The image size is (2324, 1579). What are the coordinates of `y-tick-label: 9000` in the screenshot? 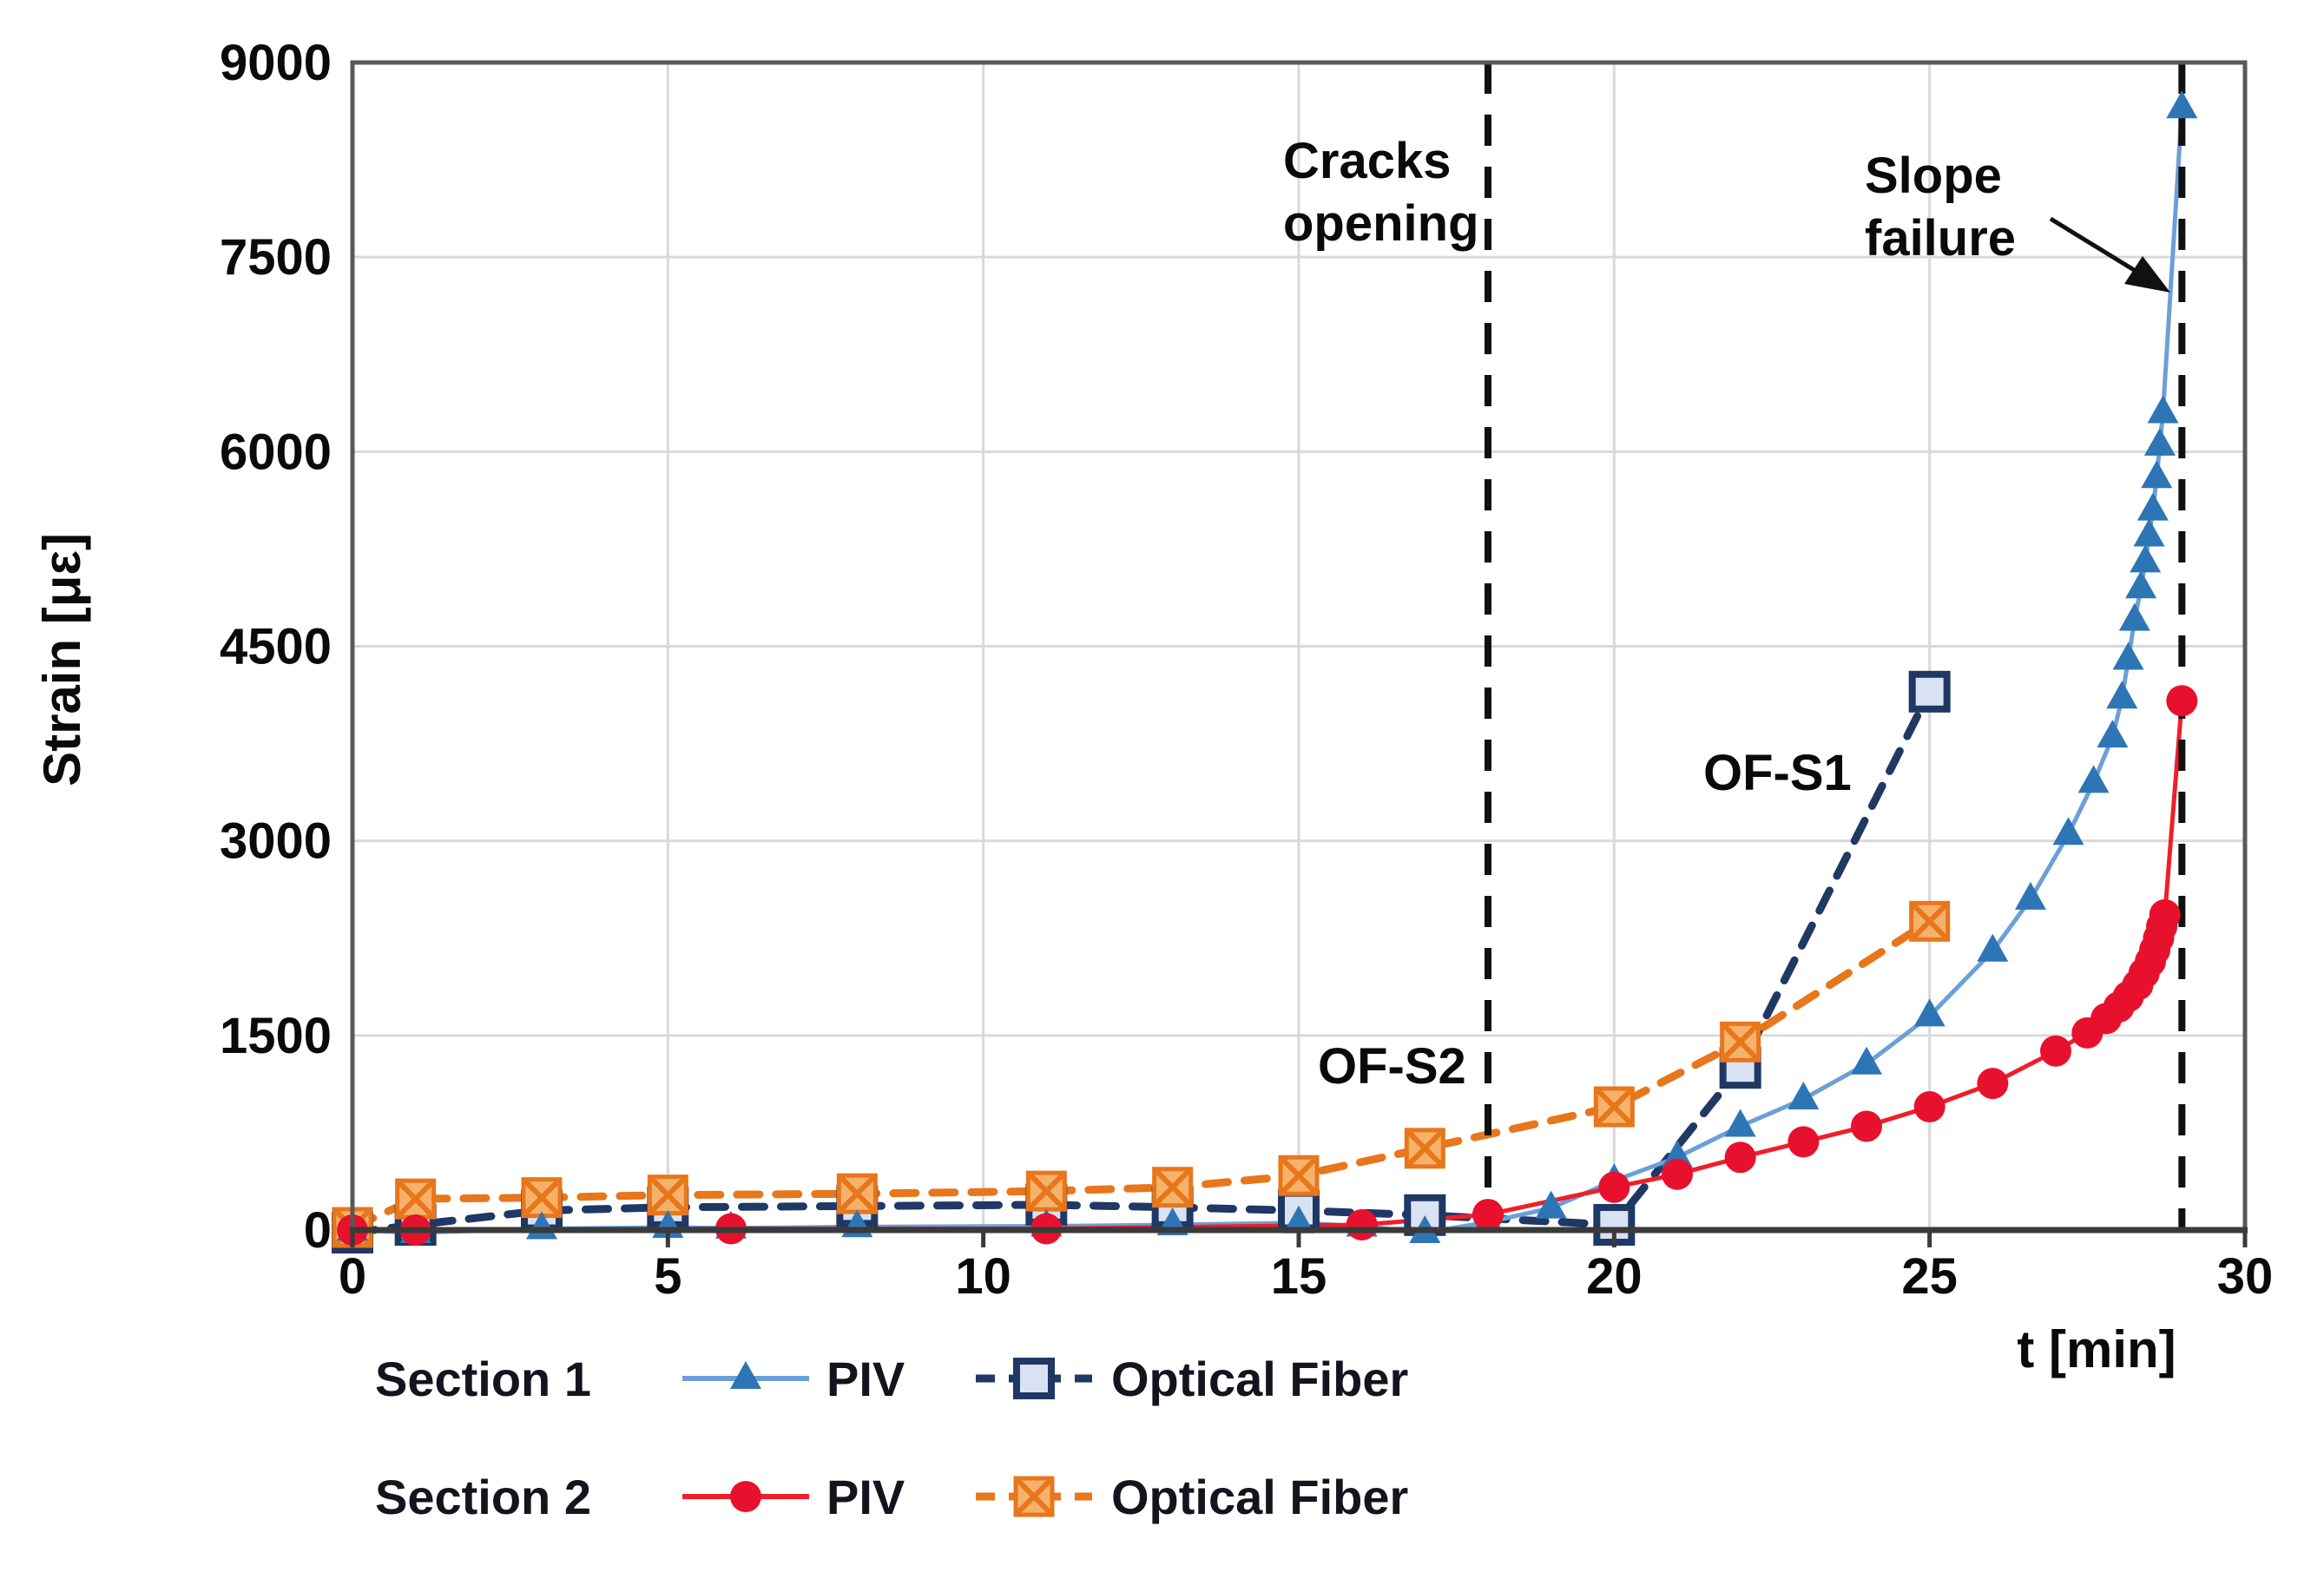 It's located at (276, 63).